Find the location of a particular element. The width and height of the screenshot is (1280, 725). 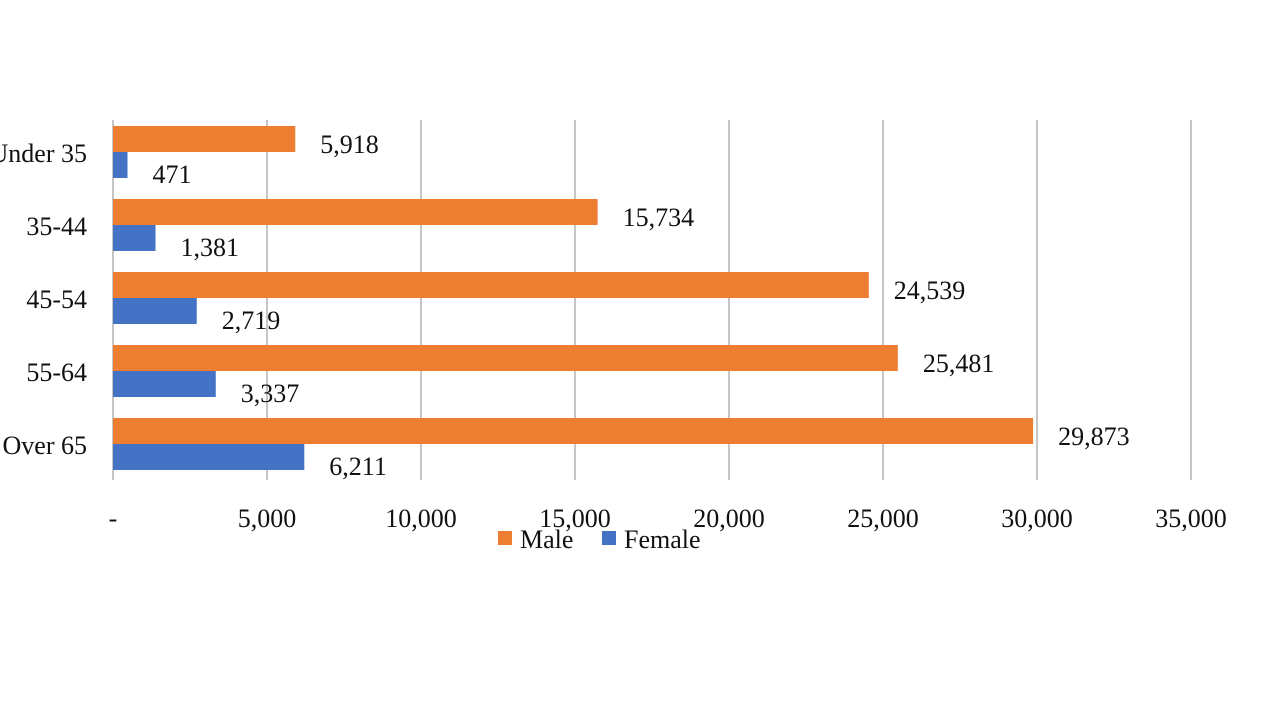

x-tick-label: 25,000 is located at coordinates (883, 518).